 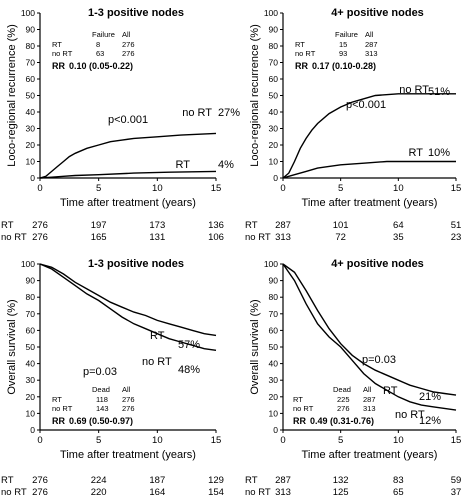 What do you see at coordinates (341, 480) in the screenshot?
I see `at-risk-count: 132` at bounding box center [341, 480].